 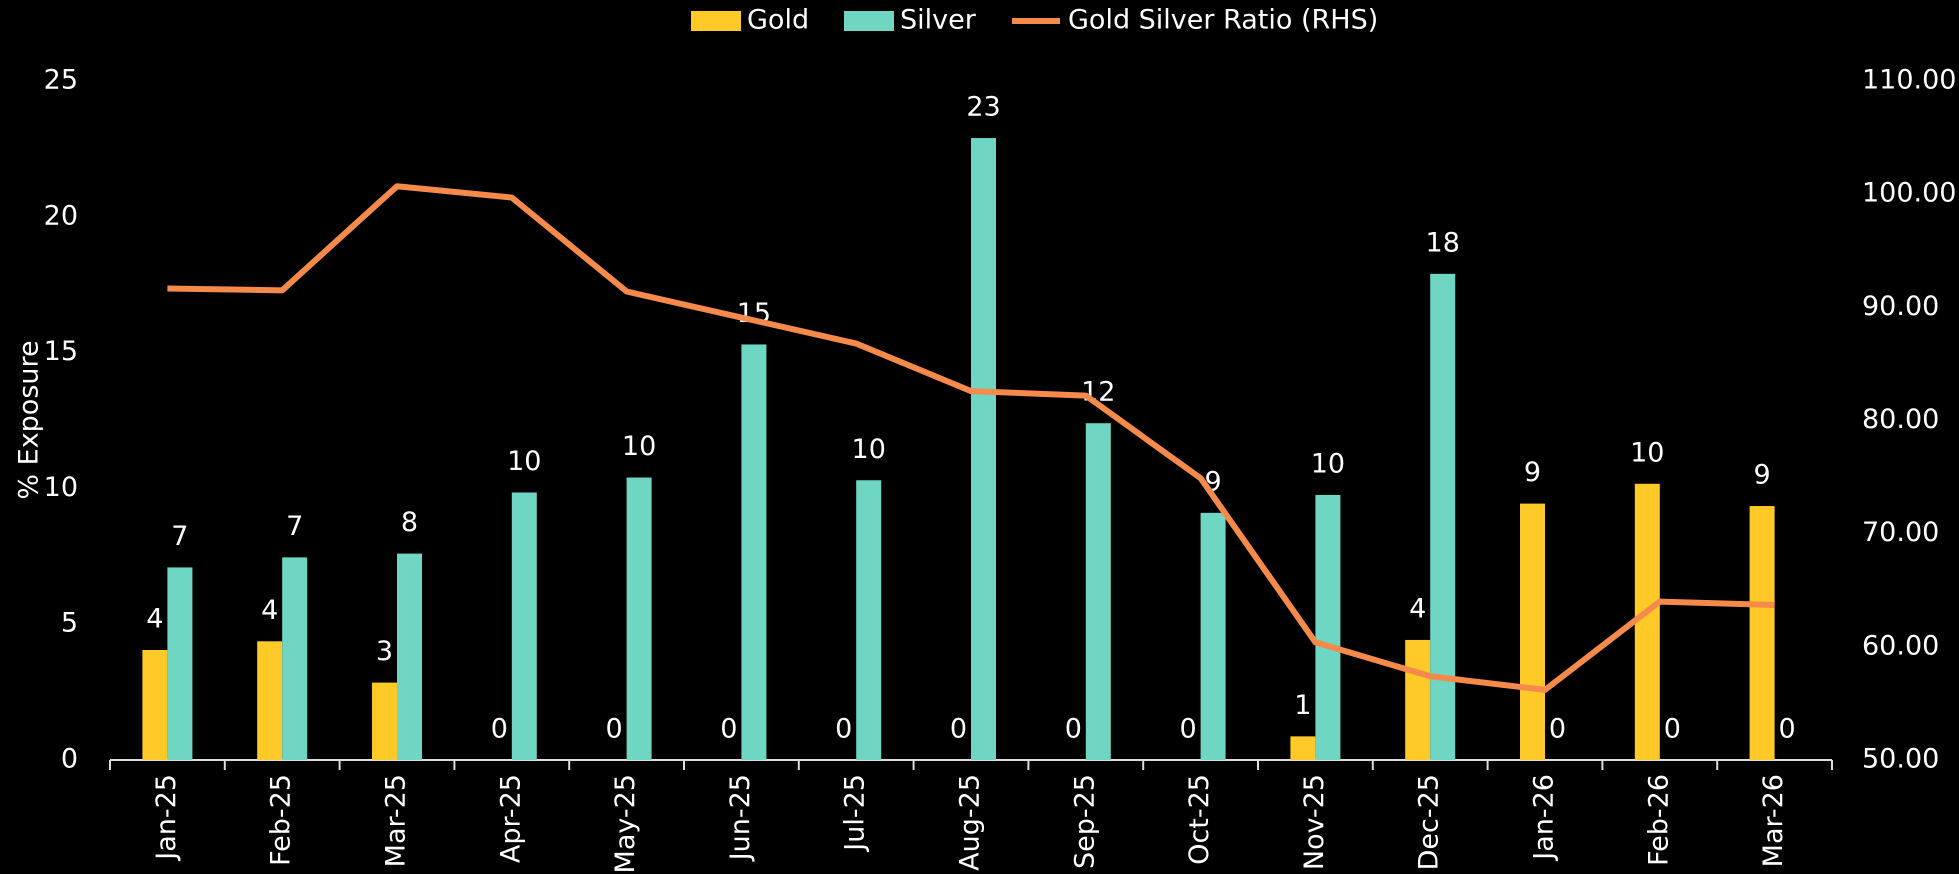 I want to click on y-tick-label: 25, so click(x=61, y=80).